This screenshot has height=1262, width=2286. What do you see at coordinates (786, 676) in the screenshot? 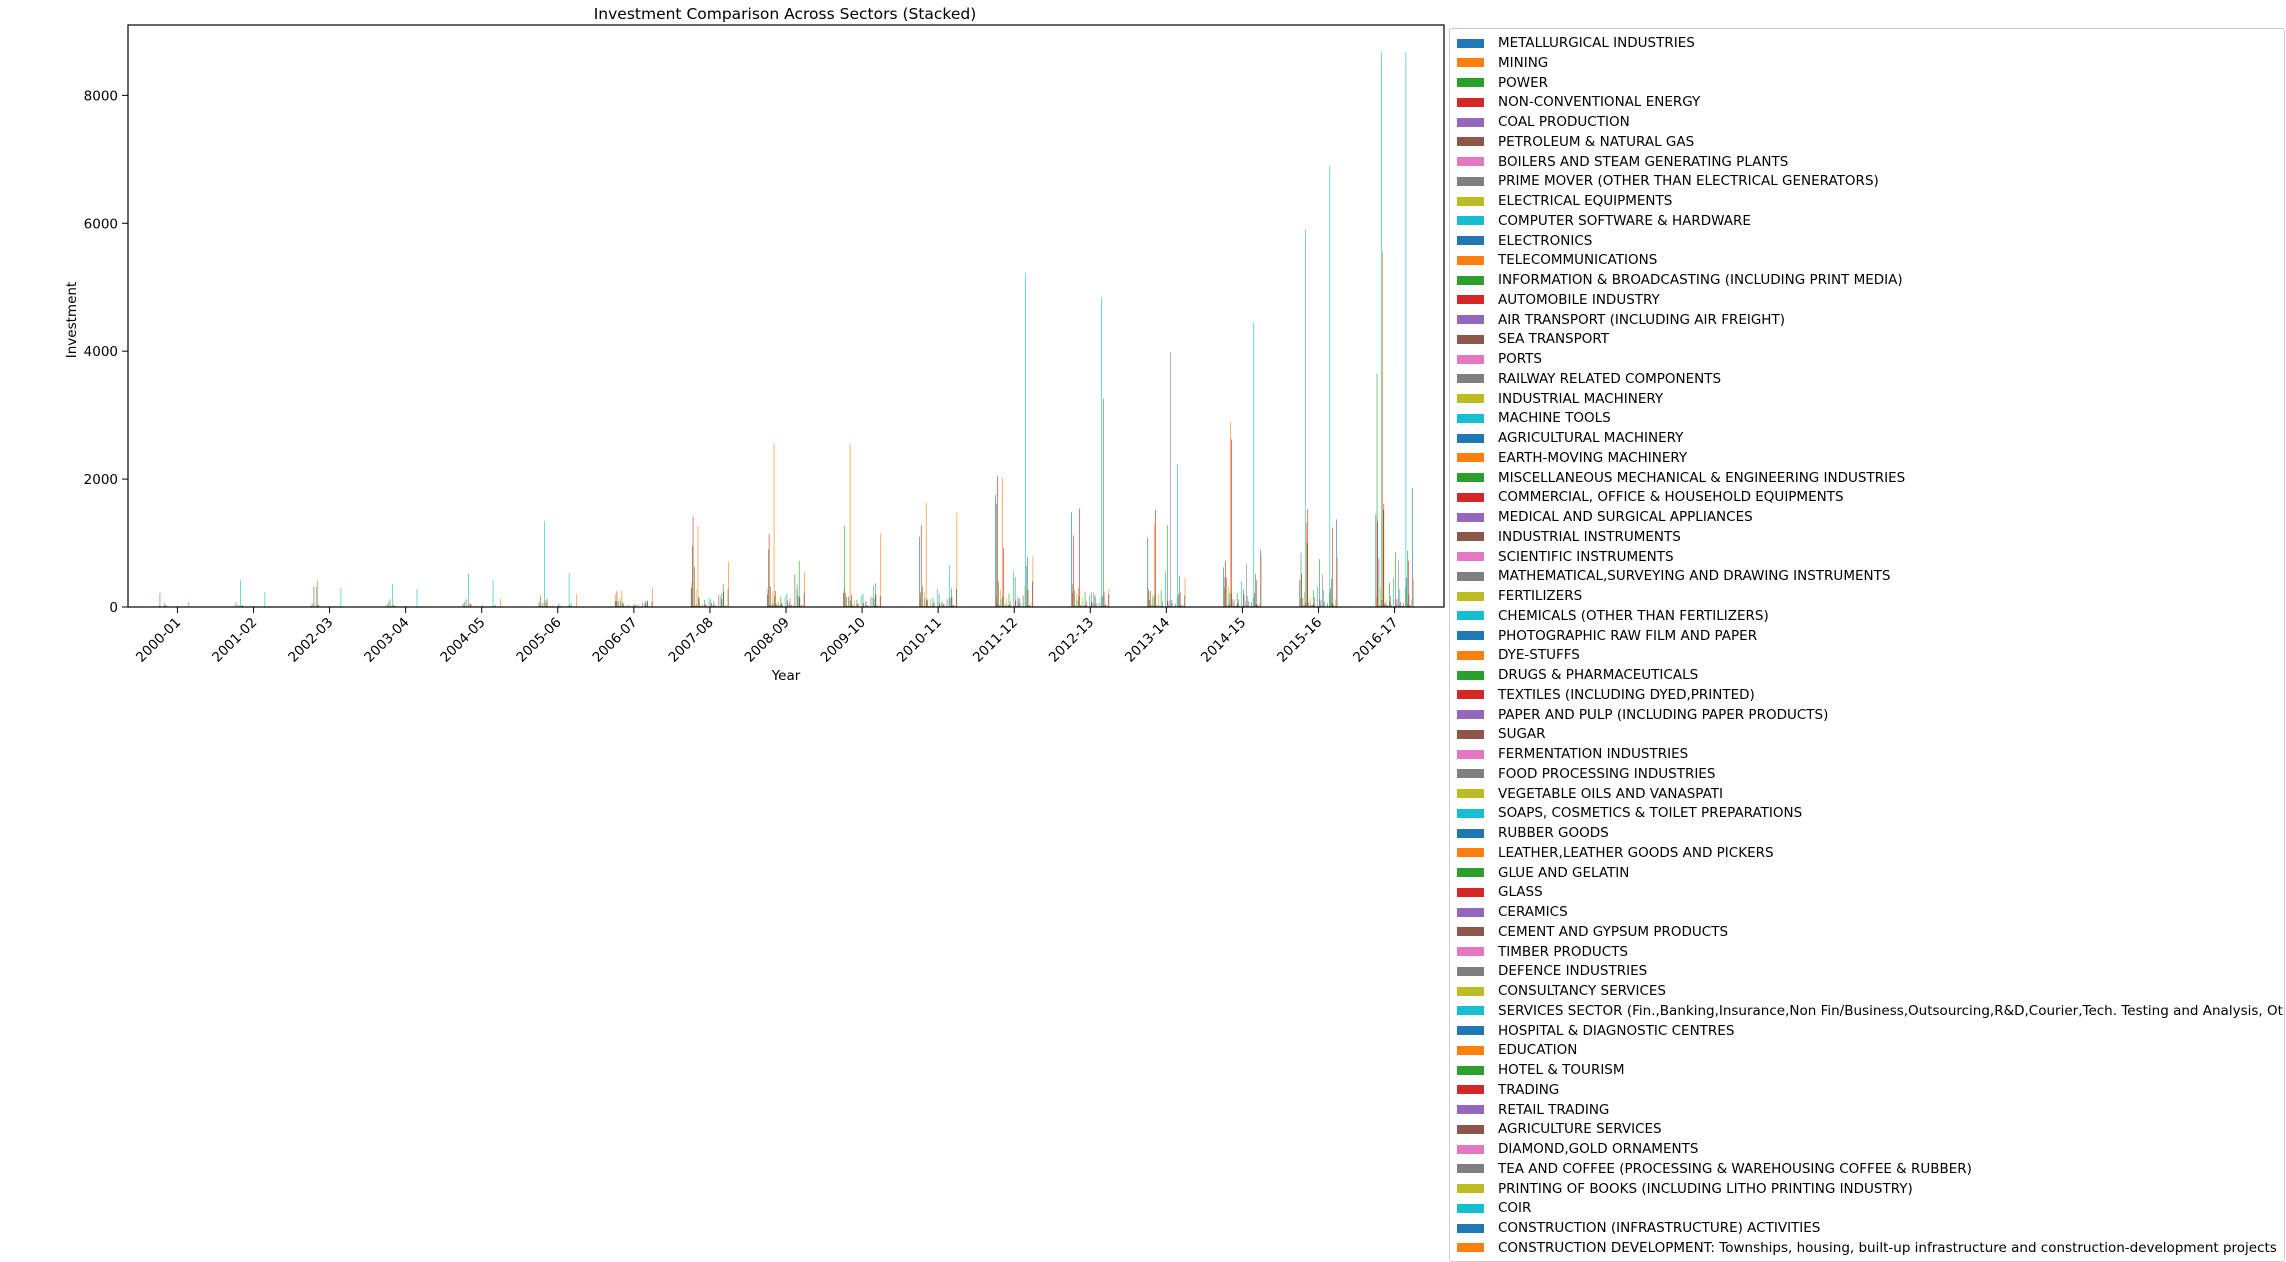
I see `x-axis-label: Year` at bounding box center [786, 676].